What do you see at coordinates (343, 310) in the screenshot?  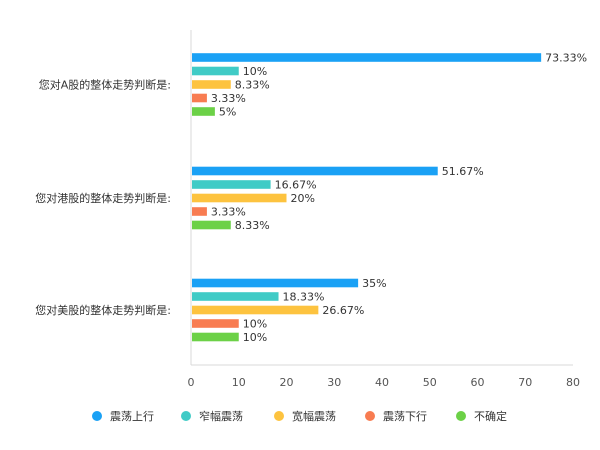 I see `bar-value-label: 26.67%` at bounding box center [343, 310].